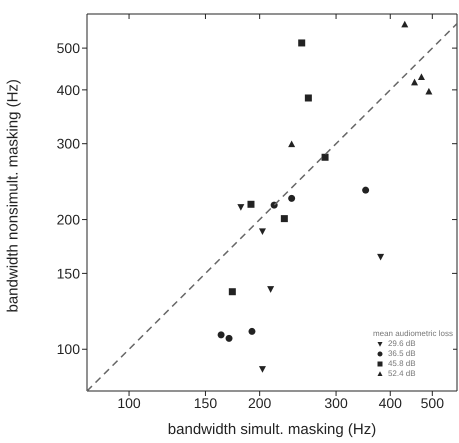  Describe the element at coordinates (412, 334) in the screenshot. I see `legend-title: mean audiometric loss` at that location.